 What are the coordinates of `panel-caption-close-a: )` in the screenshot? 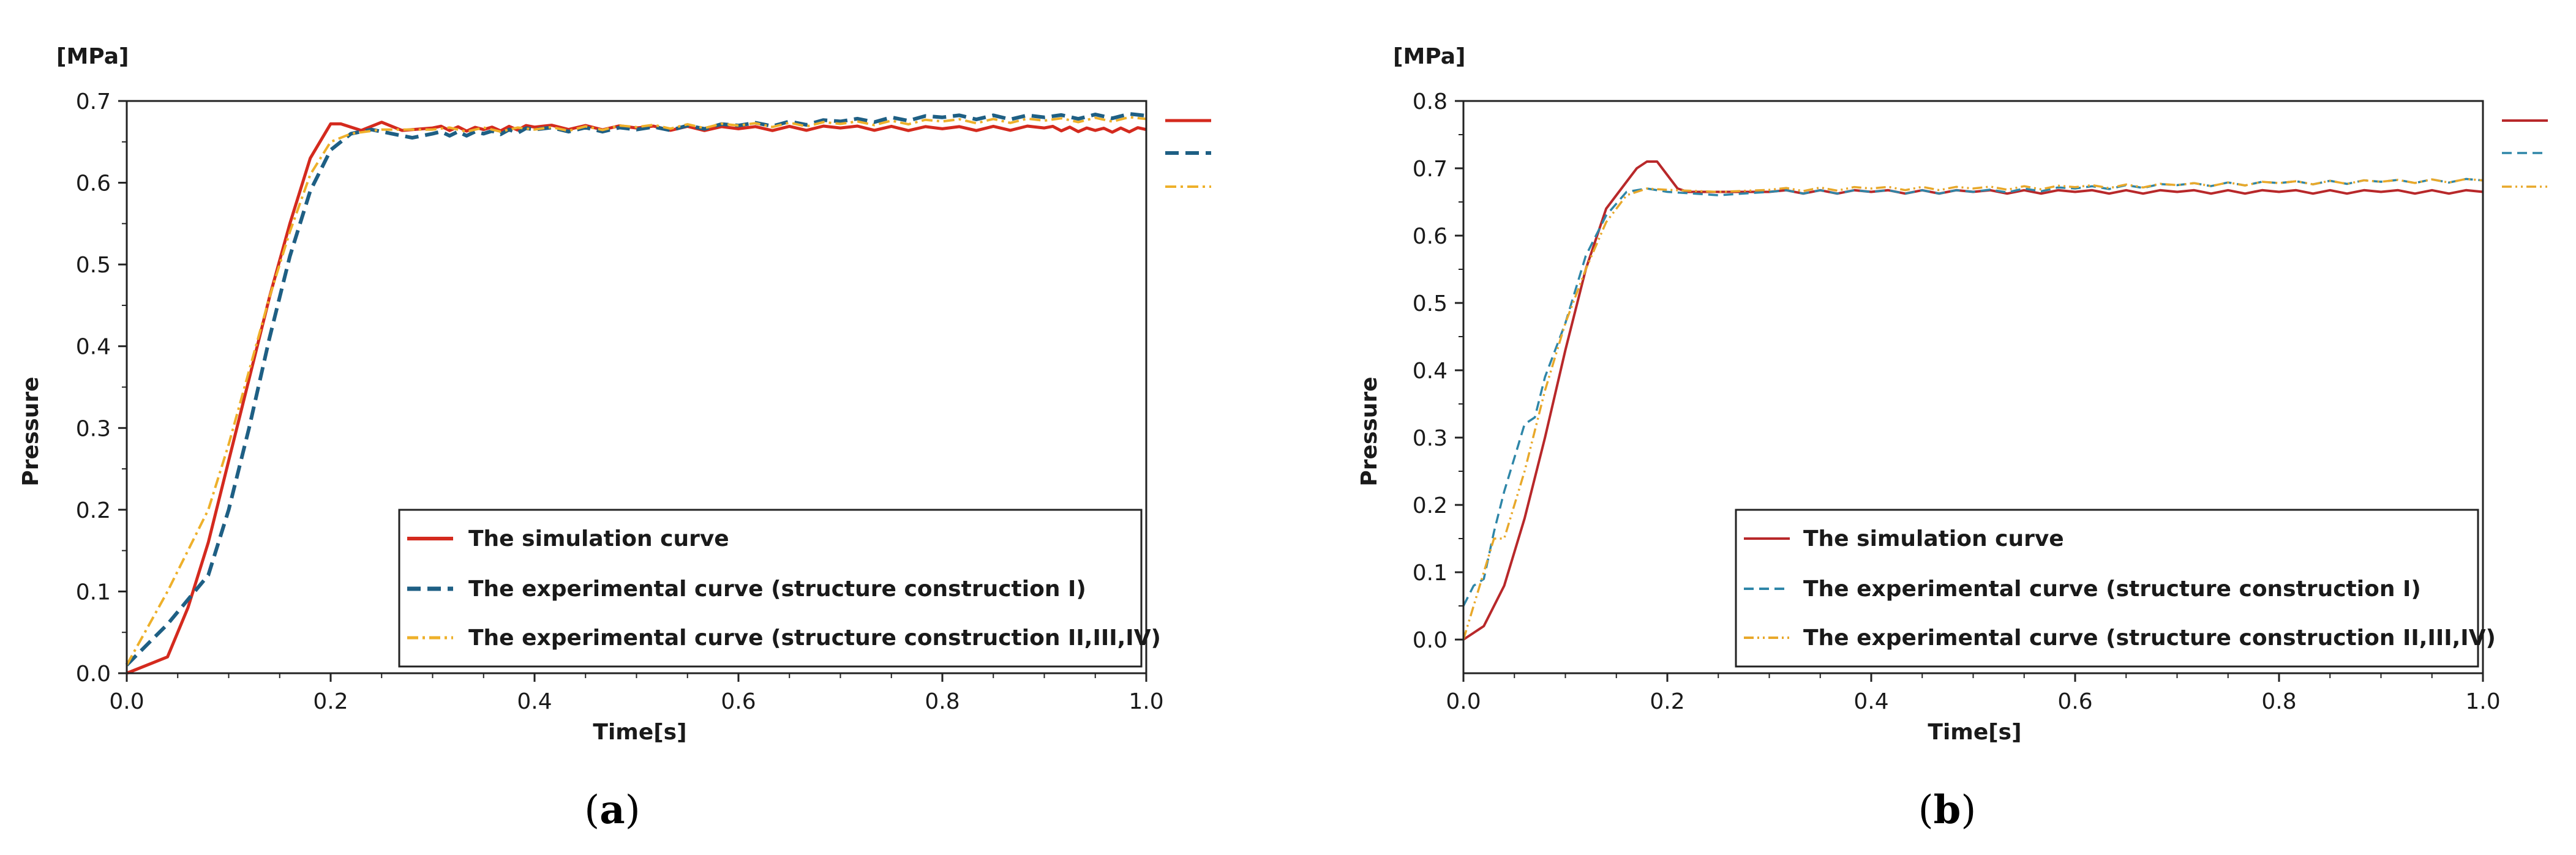 It's located at (632, 810).